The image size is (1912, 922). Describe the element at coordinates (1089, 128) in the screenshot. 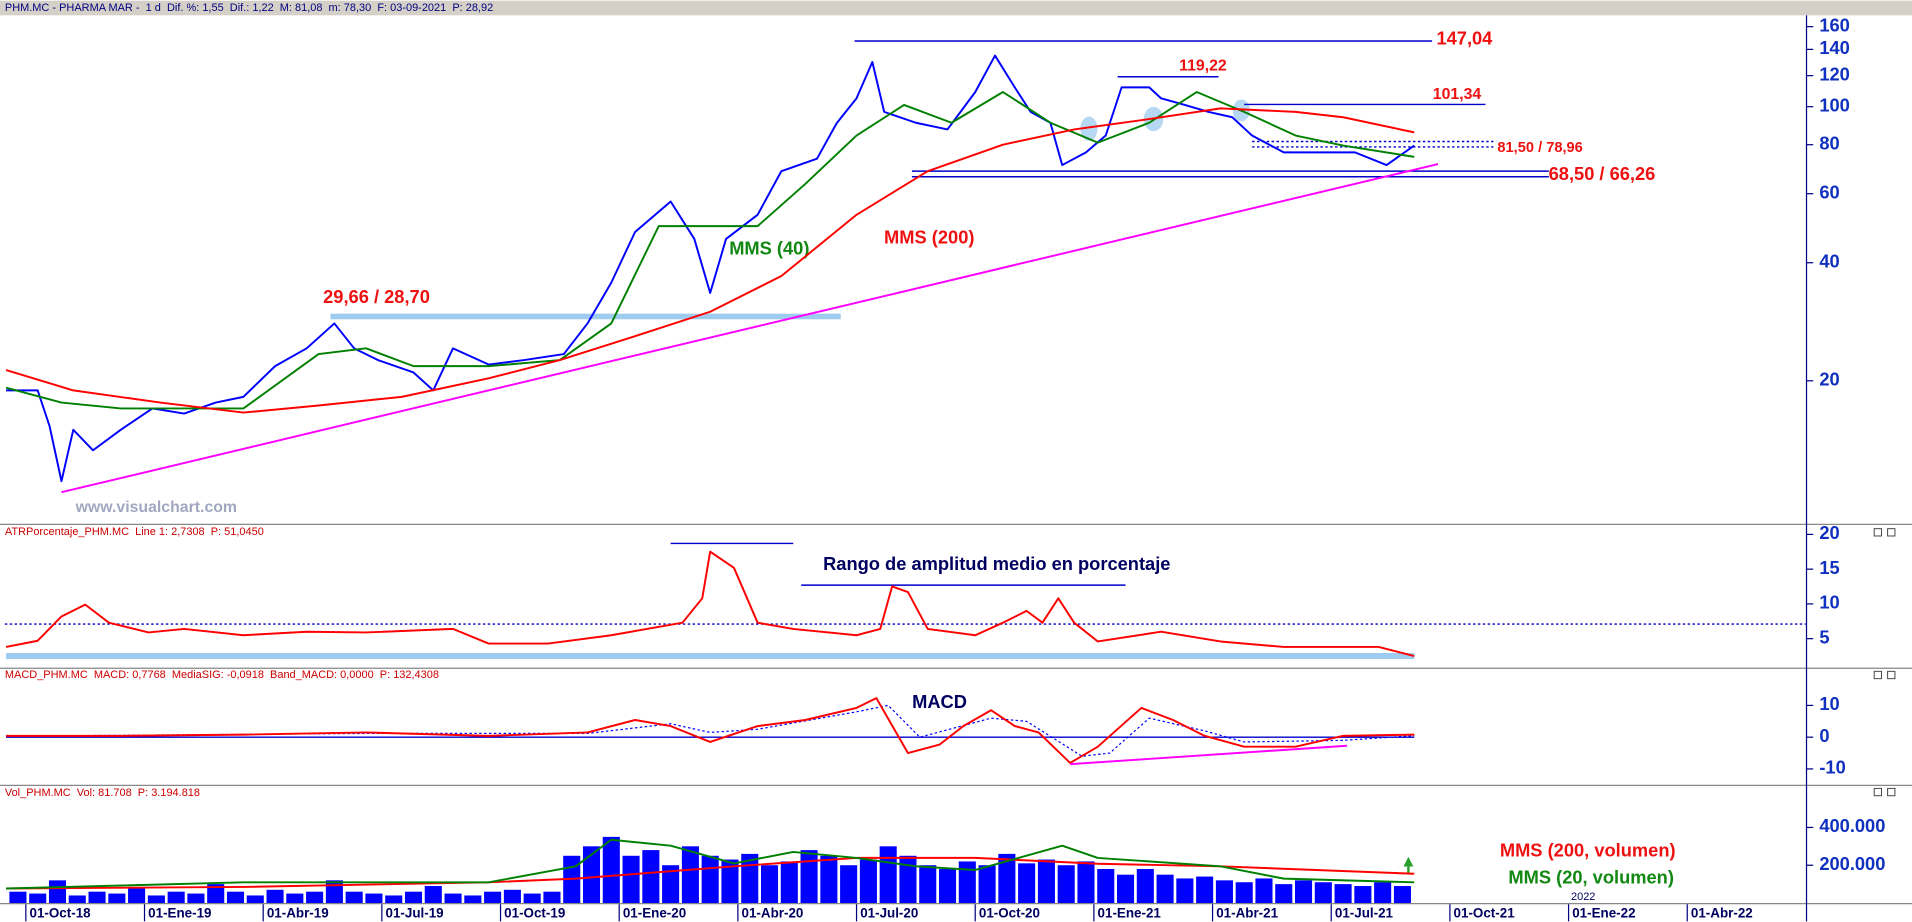

I see `highlight` at that location.